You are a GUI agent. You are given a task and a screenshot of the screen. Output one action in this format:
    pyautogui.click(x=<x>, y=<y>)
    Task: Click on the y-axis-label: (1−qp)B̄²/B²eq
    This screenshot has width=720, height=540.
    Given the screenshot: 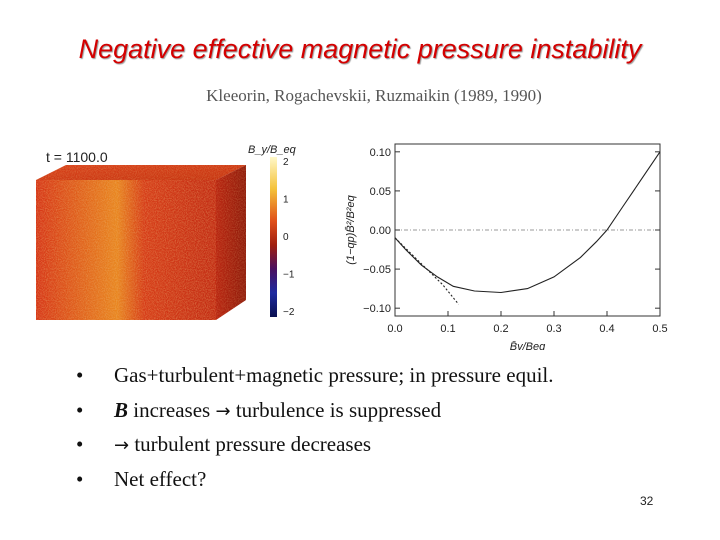 What is the action you would take?
    pyautogui.click(x=350, y=229)
    